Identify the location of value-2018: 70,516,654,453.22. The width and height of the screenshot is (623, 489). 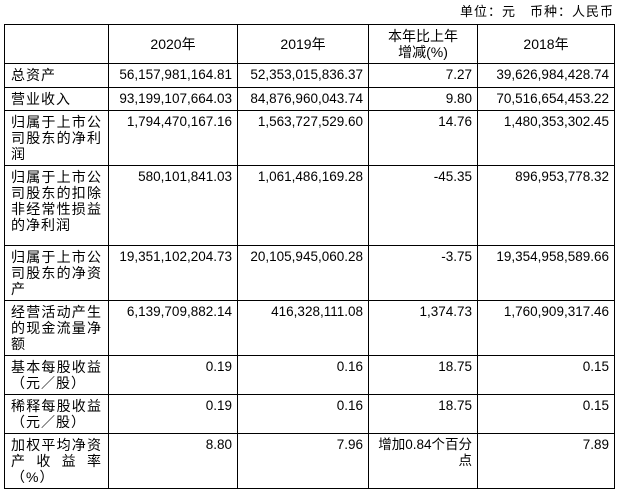
(546, 99).